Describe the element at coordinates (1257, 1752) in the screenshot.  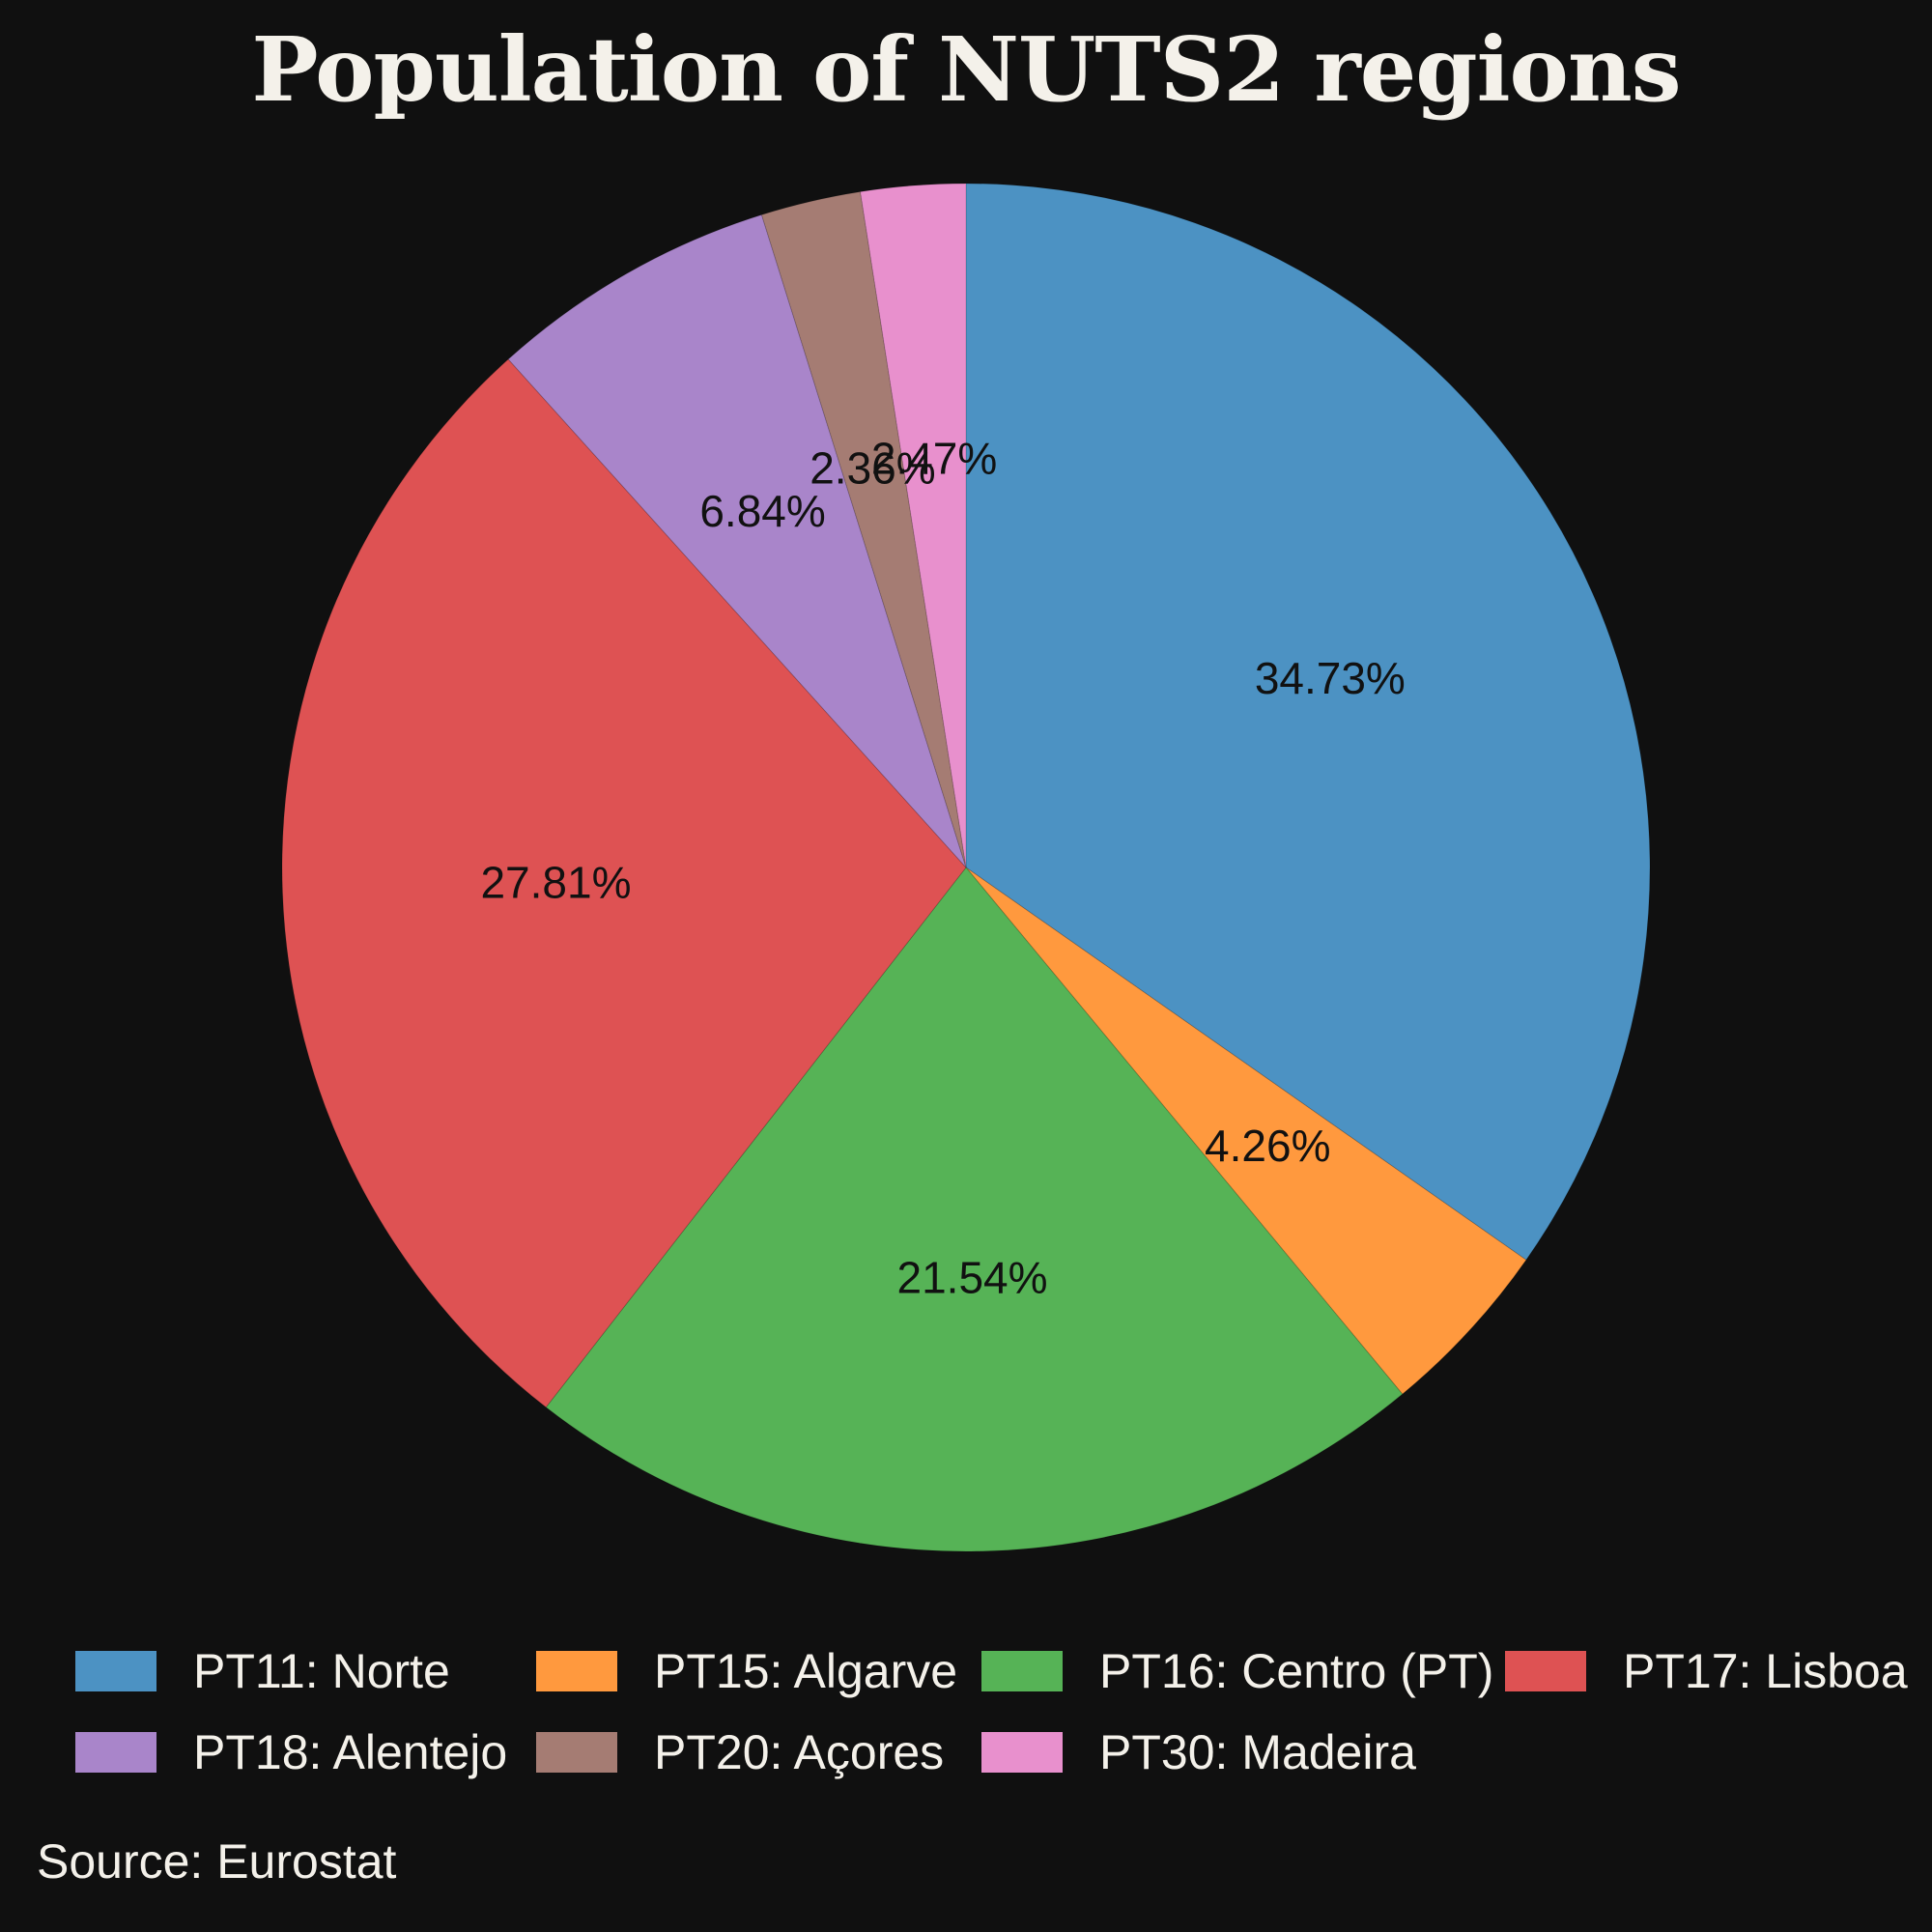
I see `legend-label: PT30: Madeira` at that location.